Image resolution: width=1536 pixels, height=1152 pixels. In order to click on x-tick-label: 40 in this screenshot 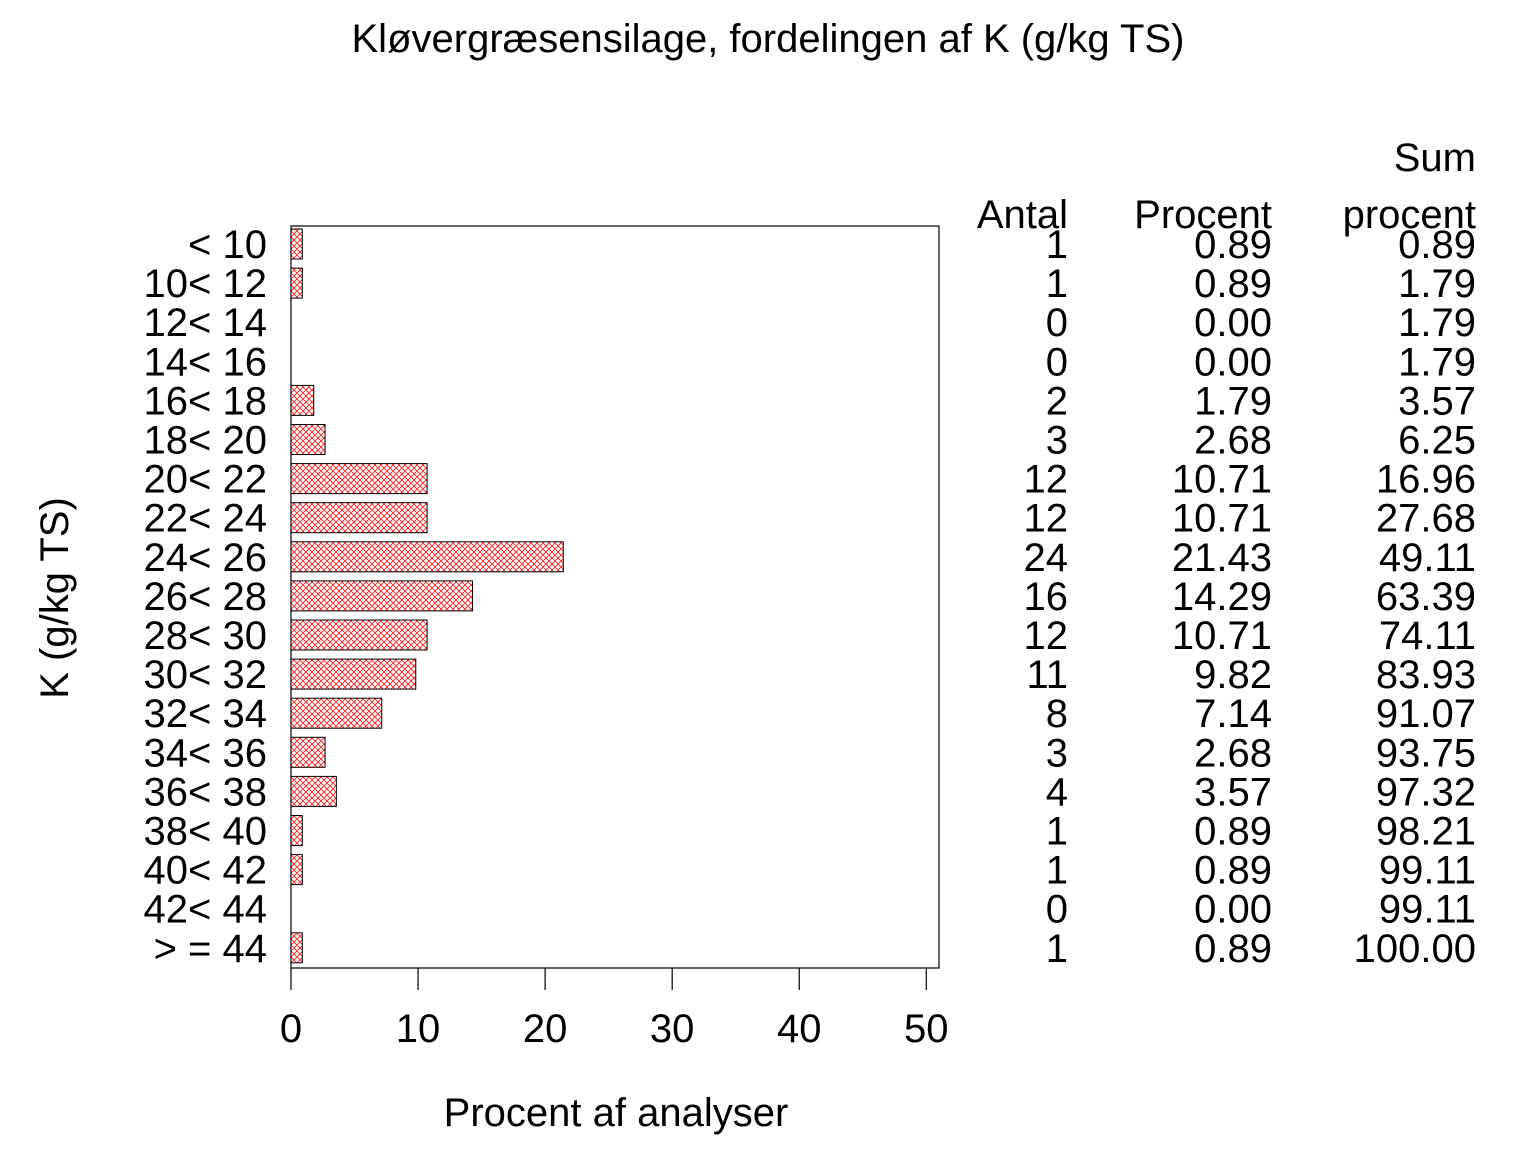, I will do `click(799, 1029)`.